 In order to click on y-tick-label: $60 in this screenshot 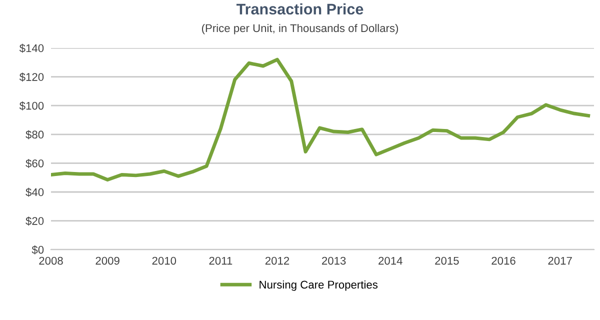, I will do `click(35, 163)`.